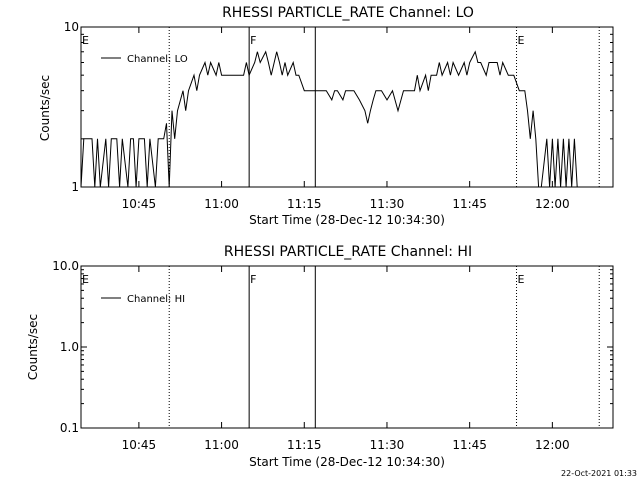 The image size is (640, 480). I want to click on y-tick-label-lo: 1, so click(75, 187).